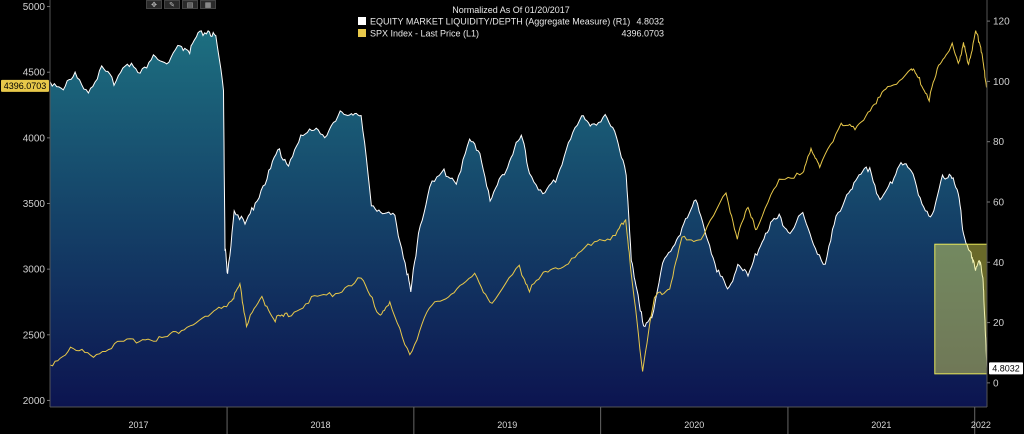 The width and height of the screenshot is (1024, 434). I want to click on legend-label-spx: SPX Index - Last Price (L1), so click(424, 34).